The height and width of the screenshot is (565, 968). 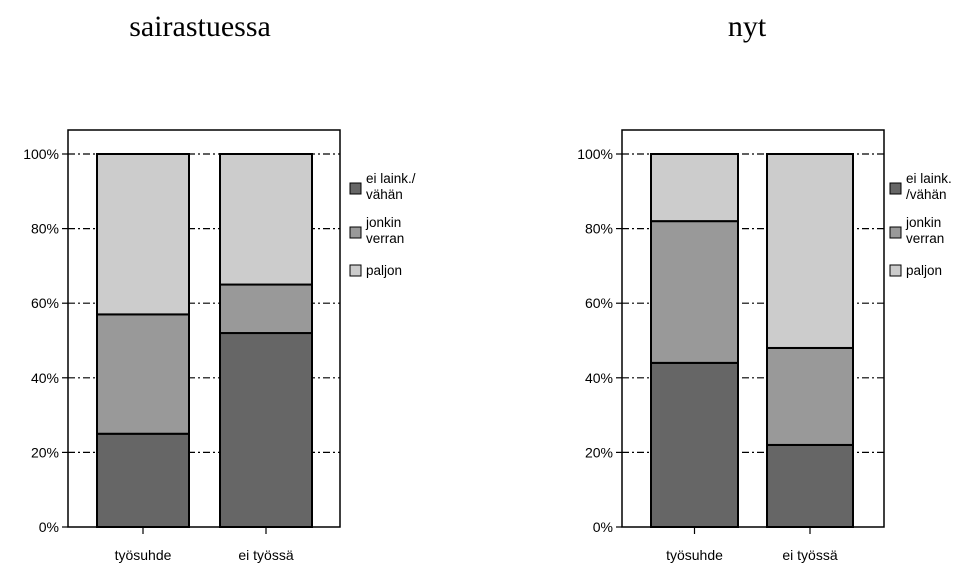 What do you see at coordinates (200, 26) in the screenshot?
I see `chart-title: sairastuessa` at bounding box center [200, 26].